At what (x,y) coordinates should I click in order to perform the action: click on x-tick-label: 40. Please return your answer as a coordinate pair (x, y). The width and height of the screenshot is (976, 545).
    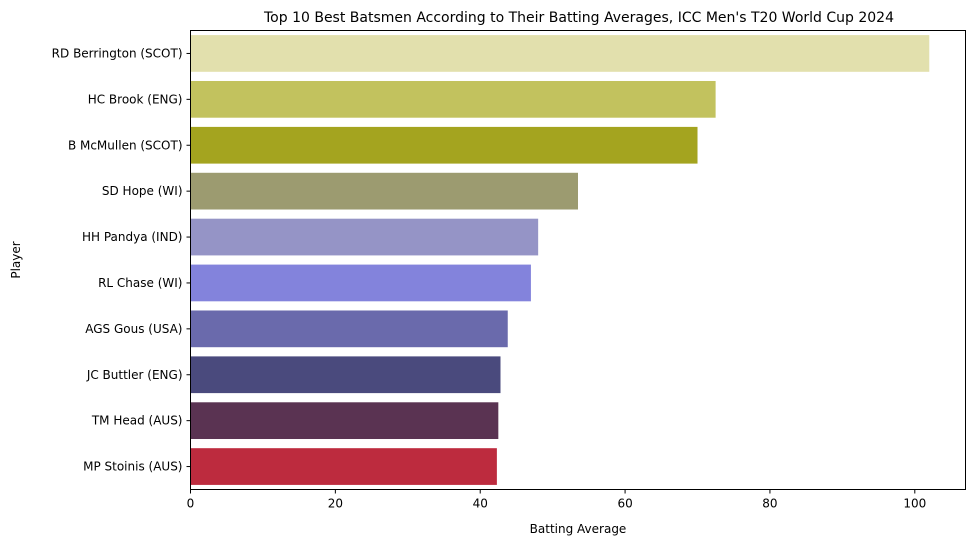
    Looking at the image, I should click on (480, 504).